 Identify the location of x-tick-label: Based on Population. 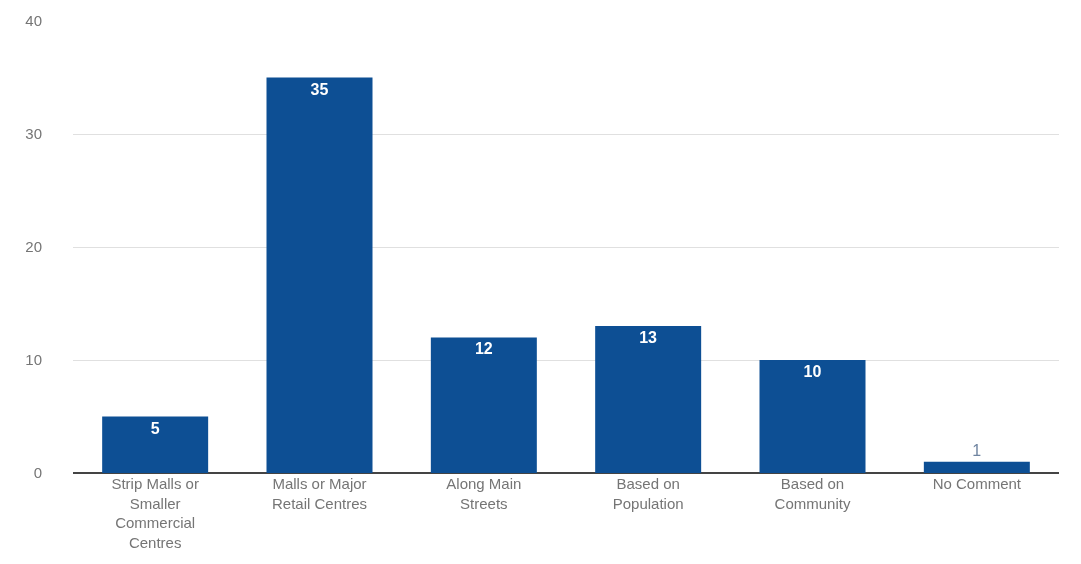
(648, 493).